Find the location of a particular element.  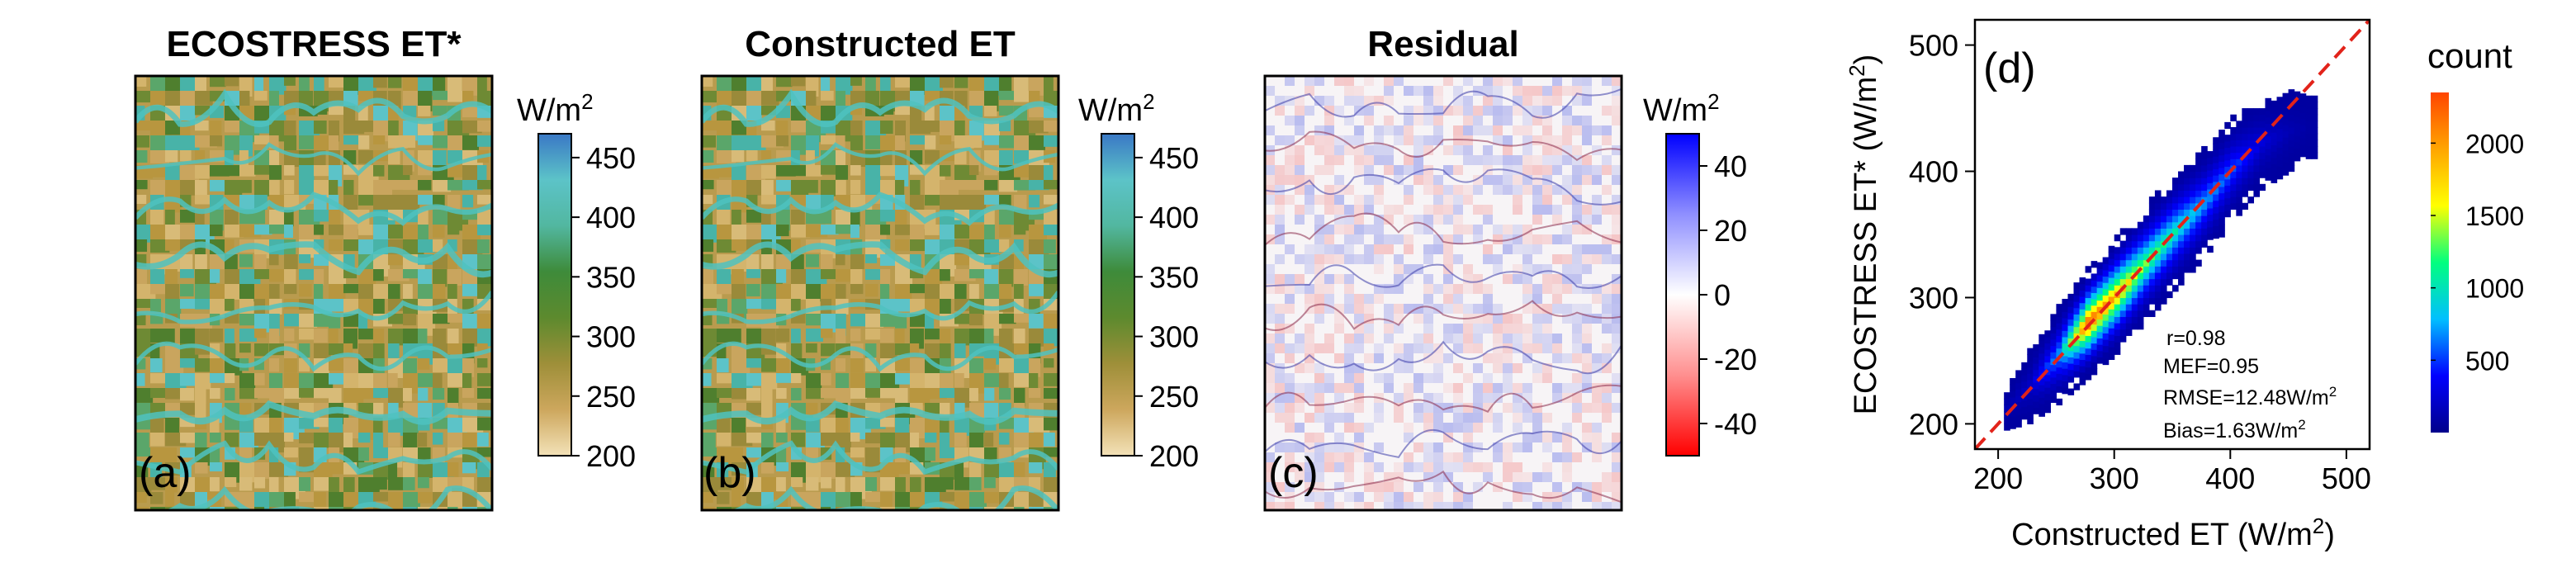

y-tick-label: 500 is located at coordinates (1933, 46).